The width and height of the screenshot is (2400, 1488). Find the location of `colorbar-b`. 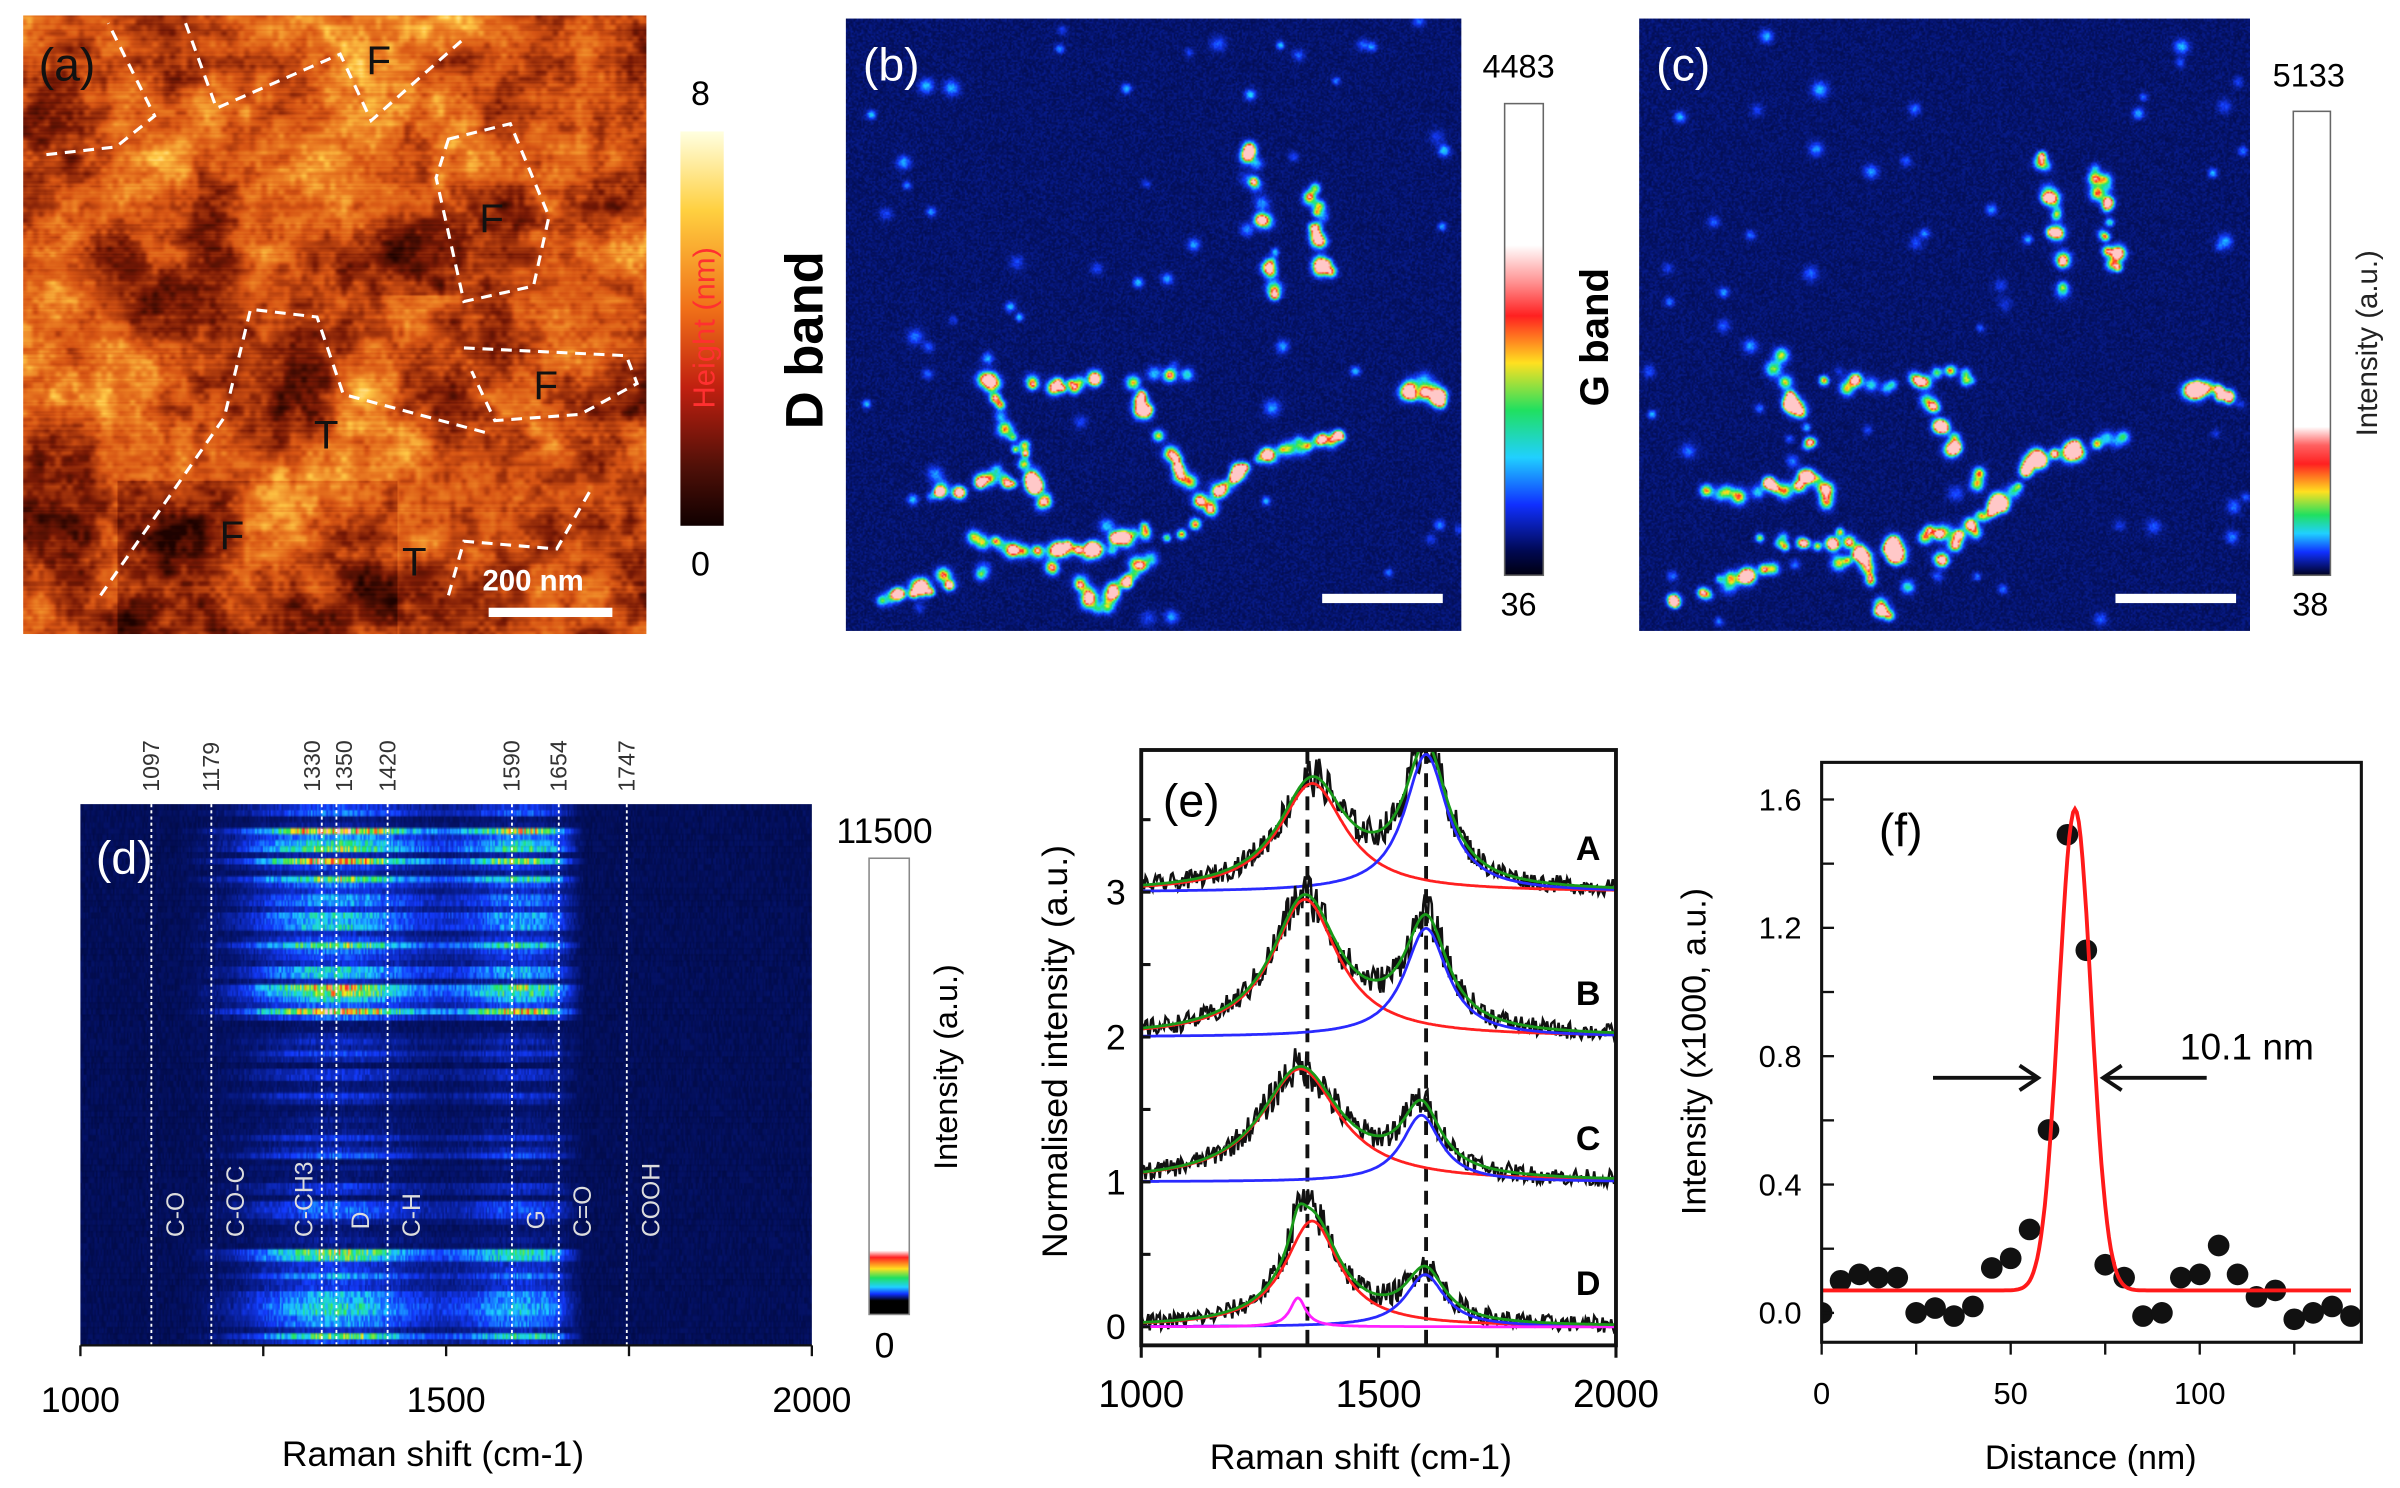

colorbar-b is located at coordinates (1524, 339).